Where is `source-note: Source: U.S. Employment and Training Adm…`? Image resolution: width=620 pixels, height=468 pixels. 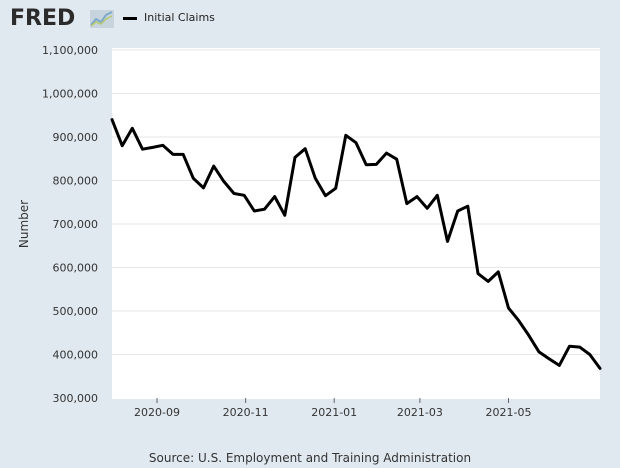 source-note: Source: U.S. Employment and Training Adm… is located at coordinates (310, 458).